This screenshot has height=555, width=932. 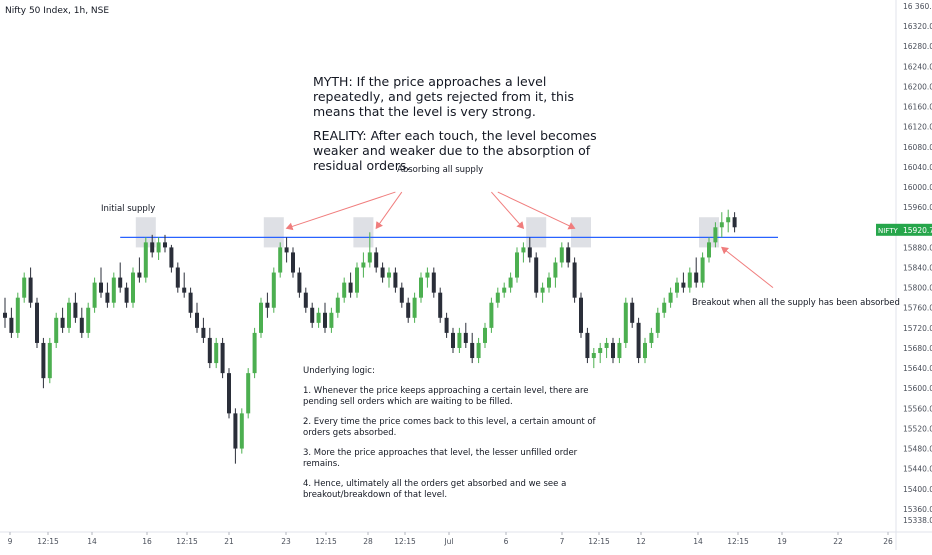 I want to click on y-tick-label-4: 16200.00, so click(x=917, y=86).